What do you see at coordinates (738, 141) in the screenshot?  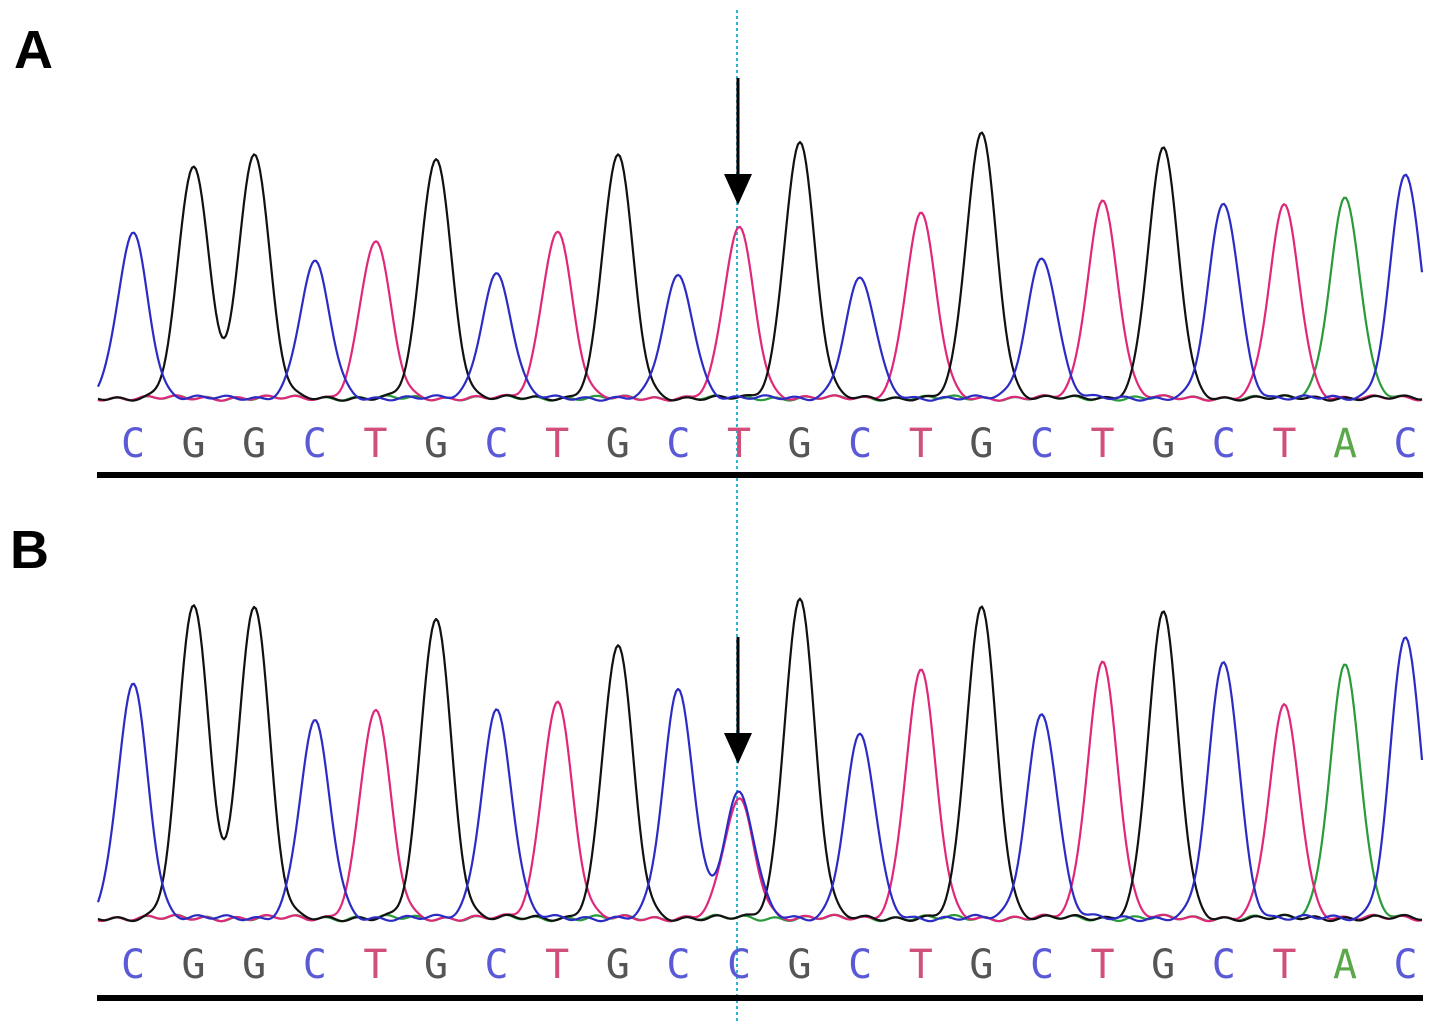 I see `panel-a-arrow` at bounding box center [738, 141].